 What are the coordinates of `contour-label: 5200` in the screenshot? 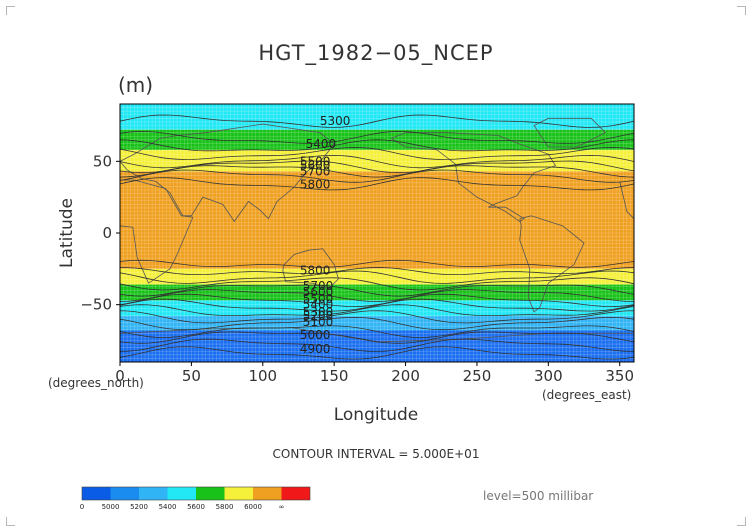 It's located at (318, 316).